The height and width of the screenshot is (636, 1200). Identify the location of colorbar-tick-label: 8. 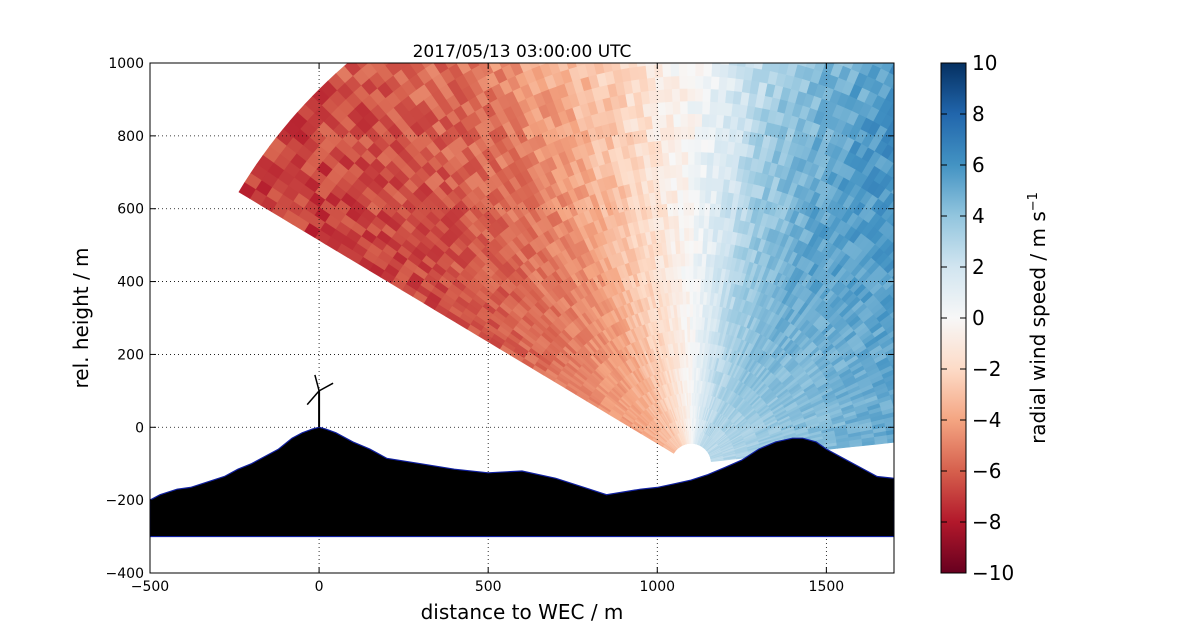
(978, 114).